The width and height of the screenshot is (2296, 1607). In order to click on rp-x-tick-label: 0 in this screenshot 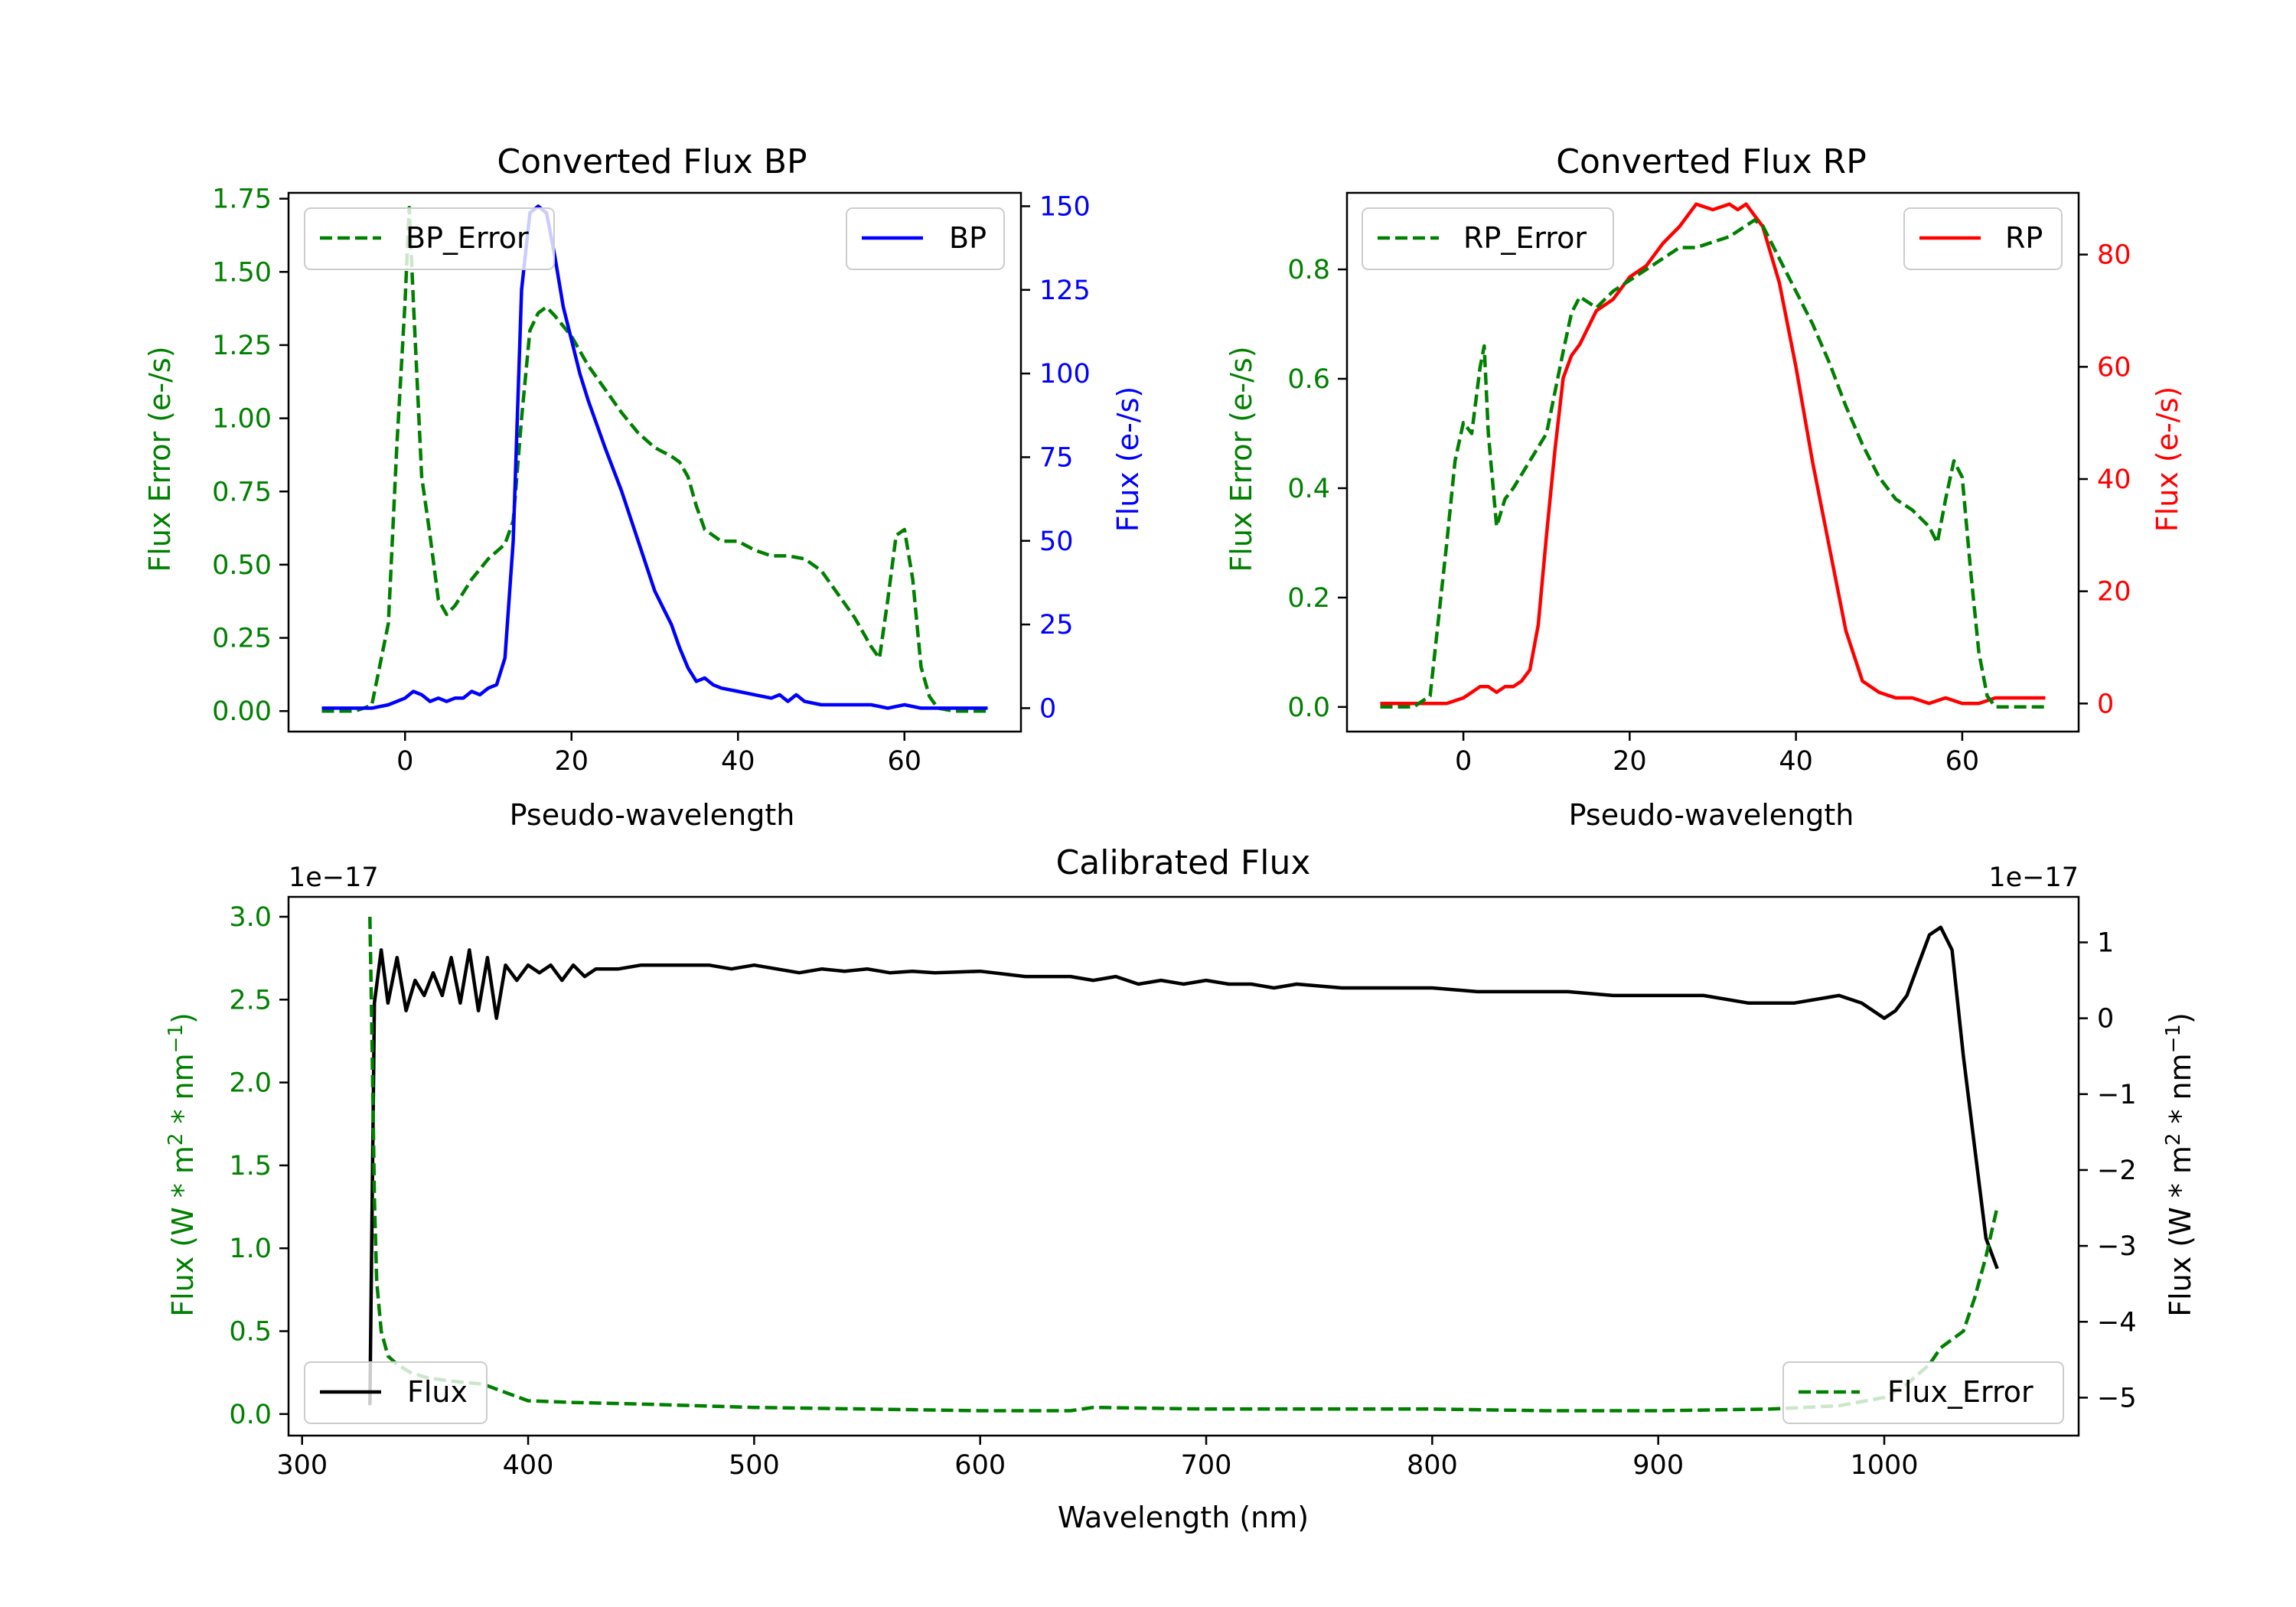, I will do `click(1463, 761)`.